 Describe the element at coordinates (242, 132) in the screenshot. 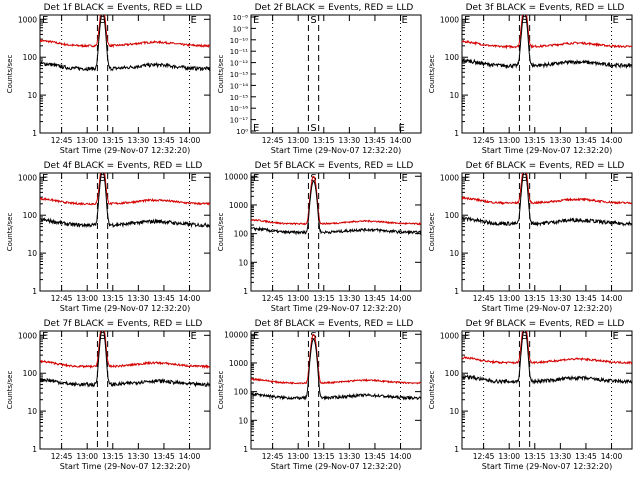

I see `y-tick-label: 10⁰` at that location.